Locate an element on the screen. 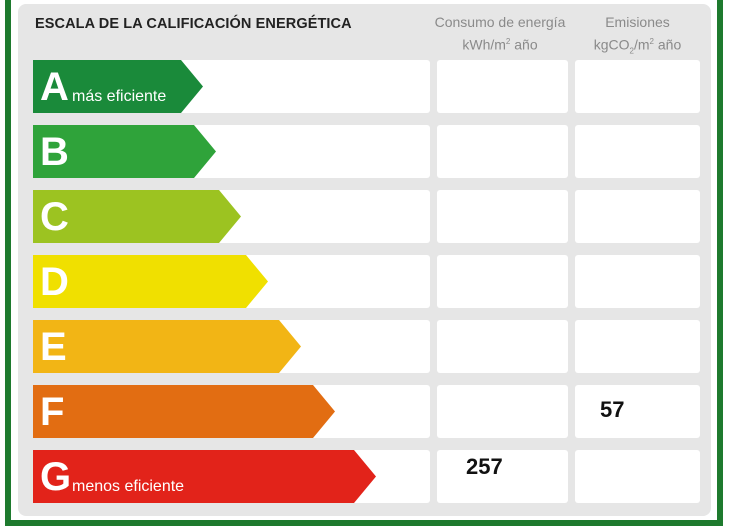  rating-arrow-g is located at coordinates (204, 476).